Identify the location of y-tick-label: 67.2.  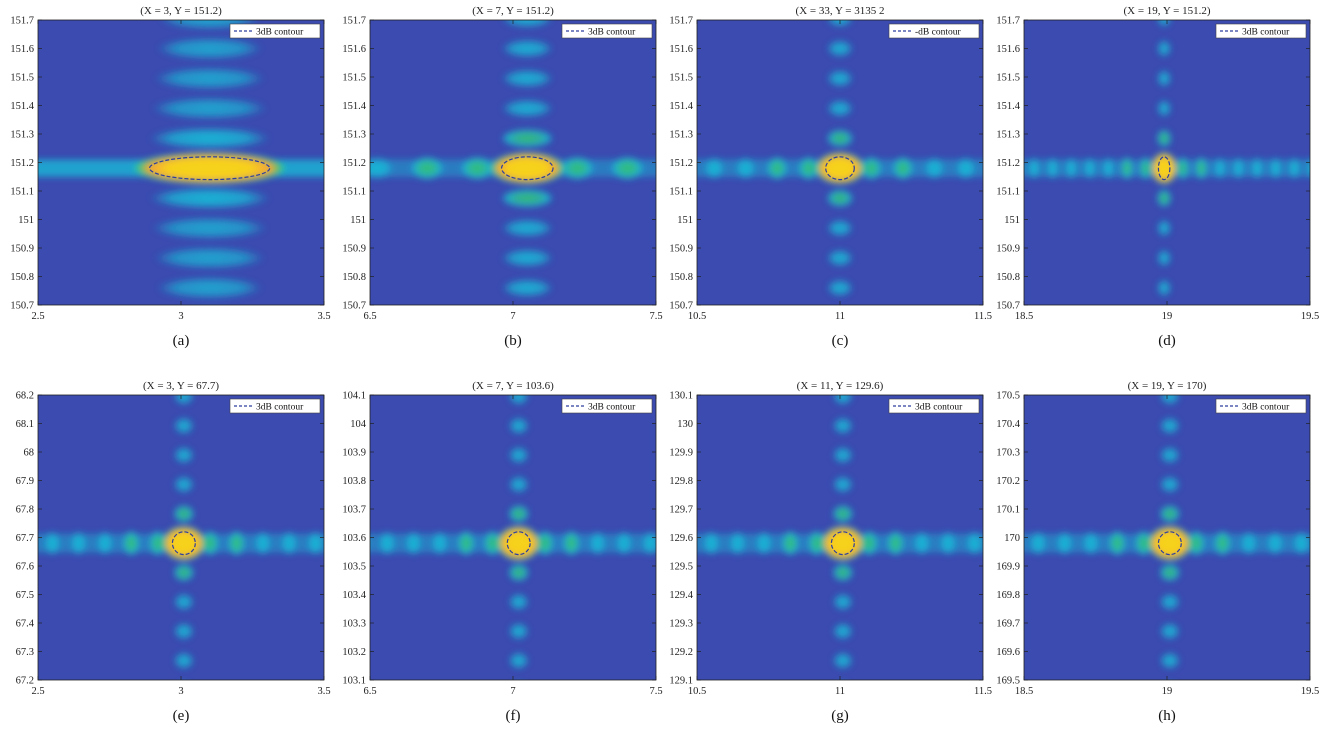
(25, 681).